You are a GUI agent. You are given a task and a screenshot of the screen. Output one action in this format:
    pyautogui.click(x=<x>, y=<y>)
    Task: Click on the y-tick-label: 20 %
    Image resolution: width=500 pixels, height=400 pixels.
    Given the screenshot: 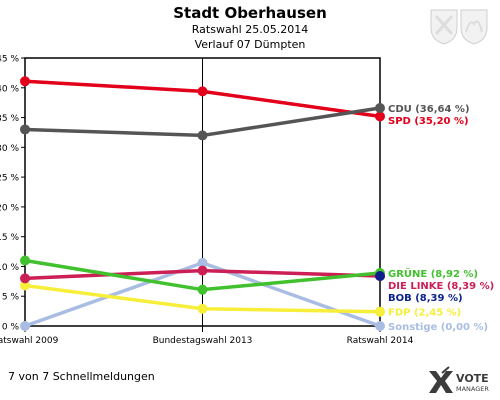 What is the action you would take?
    pyautogui.click(x=9, y=208)
    